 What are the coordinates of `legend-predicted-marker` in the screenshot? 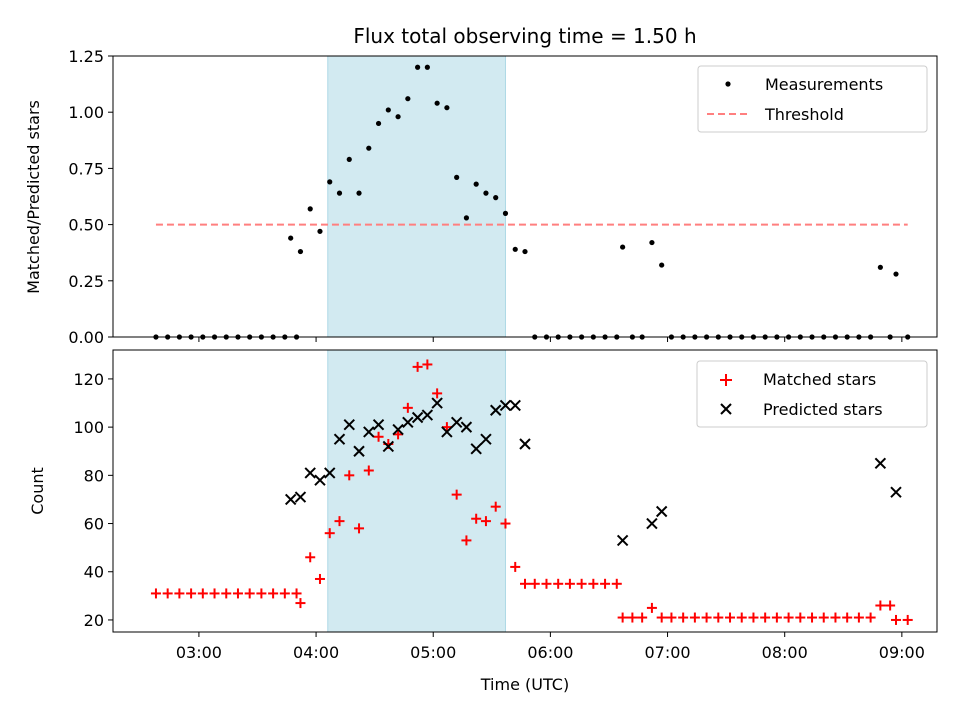 It's located at (726, 409).